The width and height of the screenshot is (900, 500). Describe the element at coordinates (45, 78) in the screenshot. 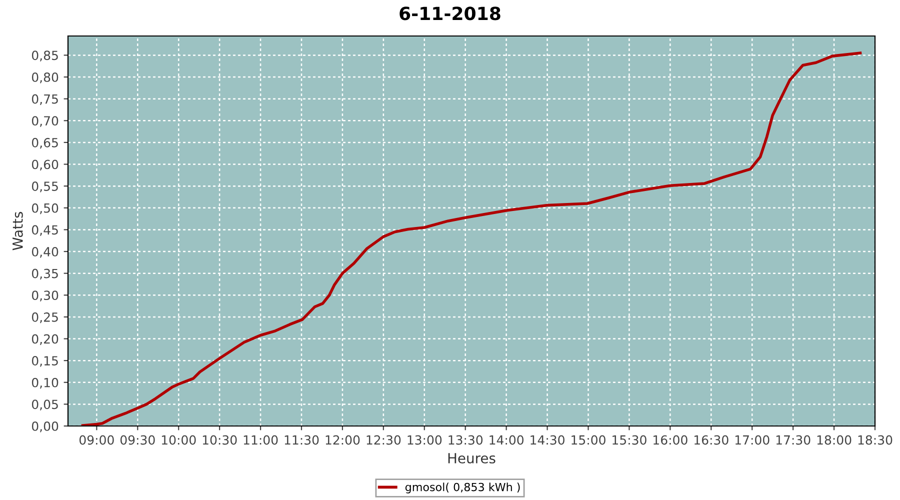

I see `y-tick-label: 0,80` at that location.